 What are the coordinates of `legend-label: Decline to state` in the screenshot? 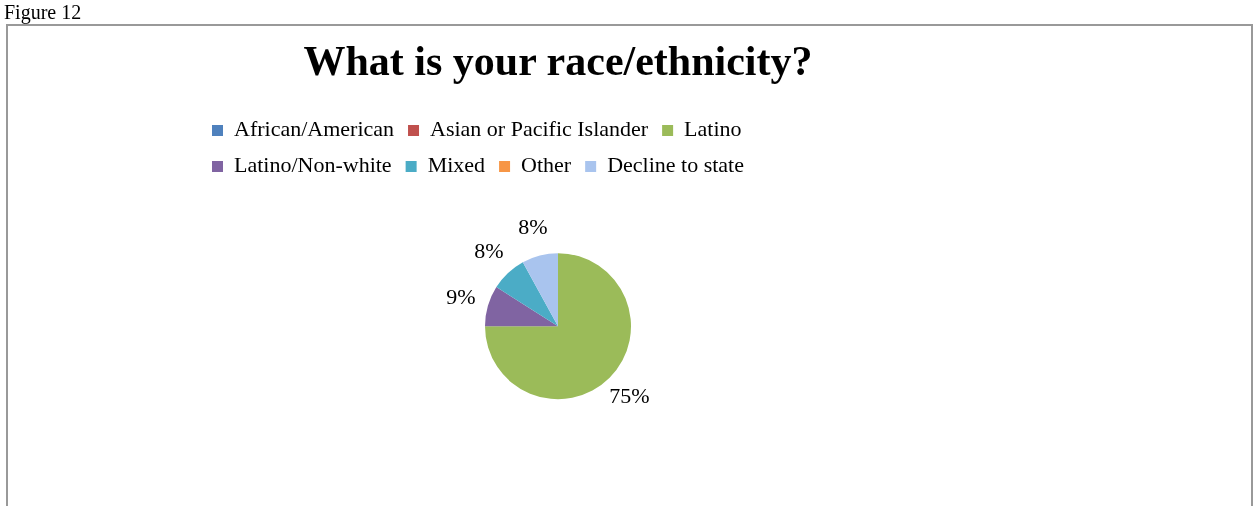 It's located at (675, 165).